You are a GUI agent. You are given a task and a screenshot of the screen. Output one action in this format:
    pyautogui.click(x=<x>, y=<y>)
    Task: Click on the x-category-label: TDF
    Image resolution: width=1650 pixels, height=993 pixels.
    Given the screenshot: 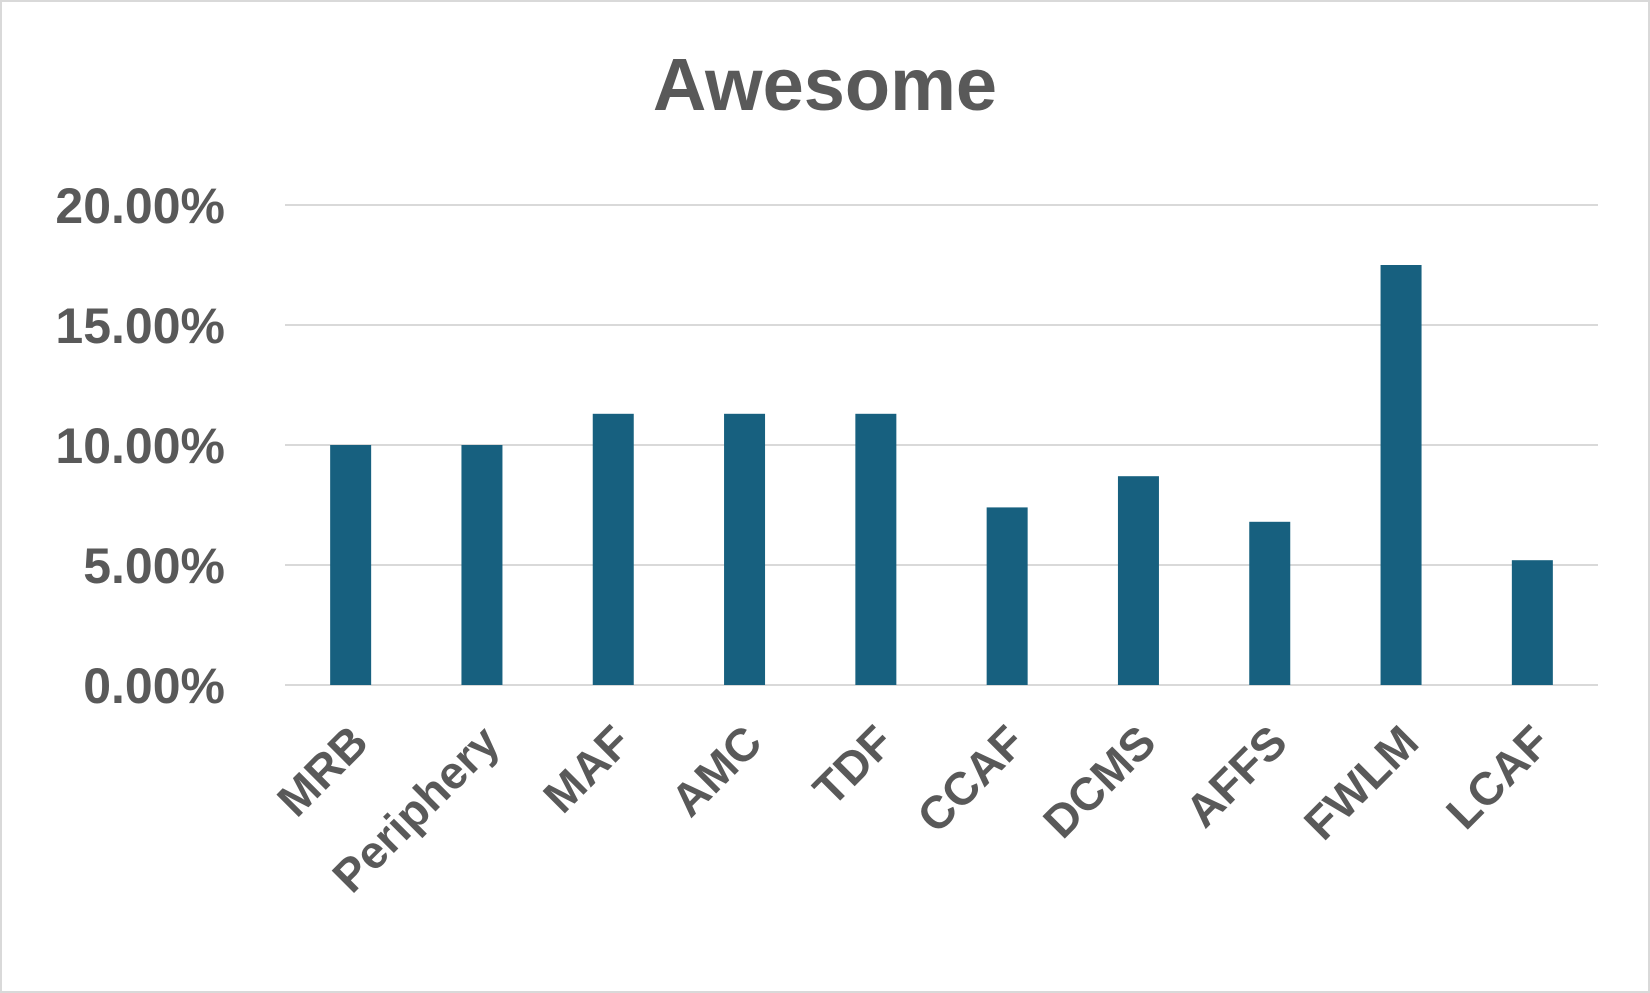 What is the action you would take?
    pyautogui.click(x=853, y=765)
    